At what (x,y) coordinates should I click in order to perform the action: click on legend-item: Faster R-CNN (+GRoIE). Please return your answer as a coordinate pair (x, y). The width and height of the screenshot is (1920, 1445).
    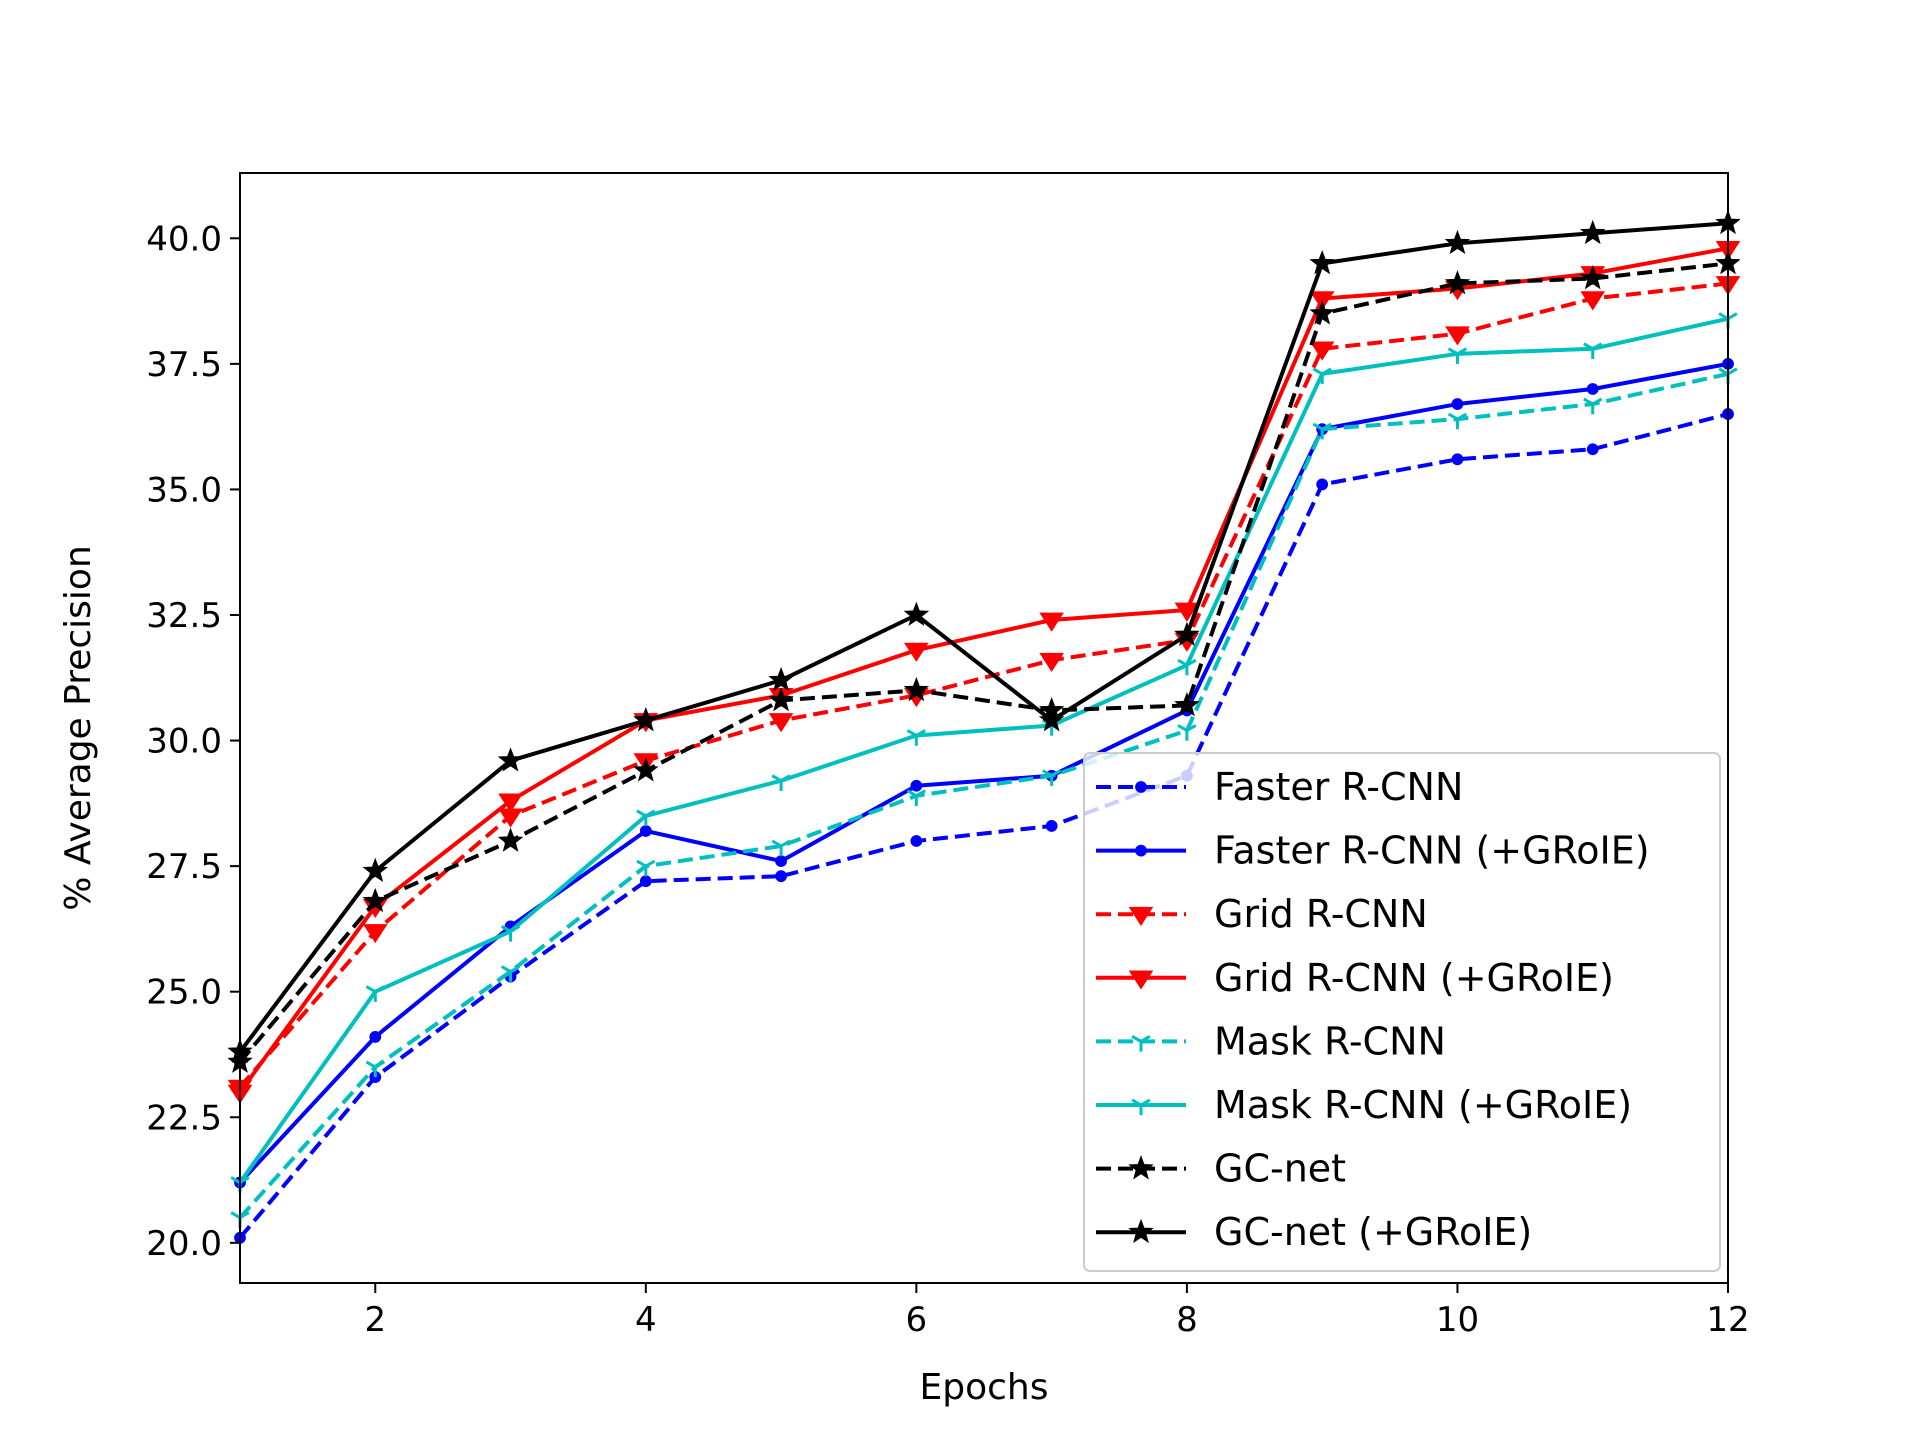
    Looking at the image, I should click on (1373, 851).